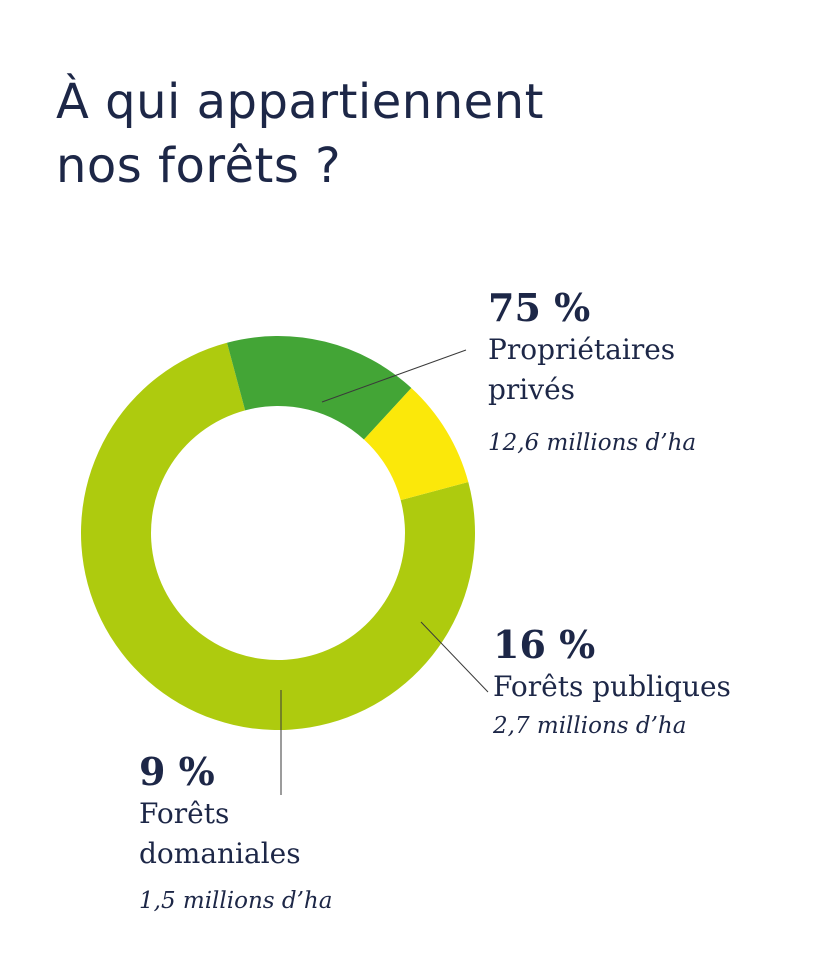 The image size is (826, 956). I want to click on name-label-prives-line-2: privés, so click(532, 389).